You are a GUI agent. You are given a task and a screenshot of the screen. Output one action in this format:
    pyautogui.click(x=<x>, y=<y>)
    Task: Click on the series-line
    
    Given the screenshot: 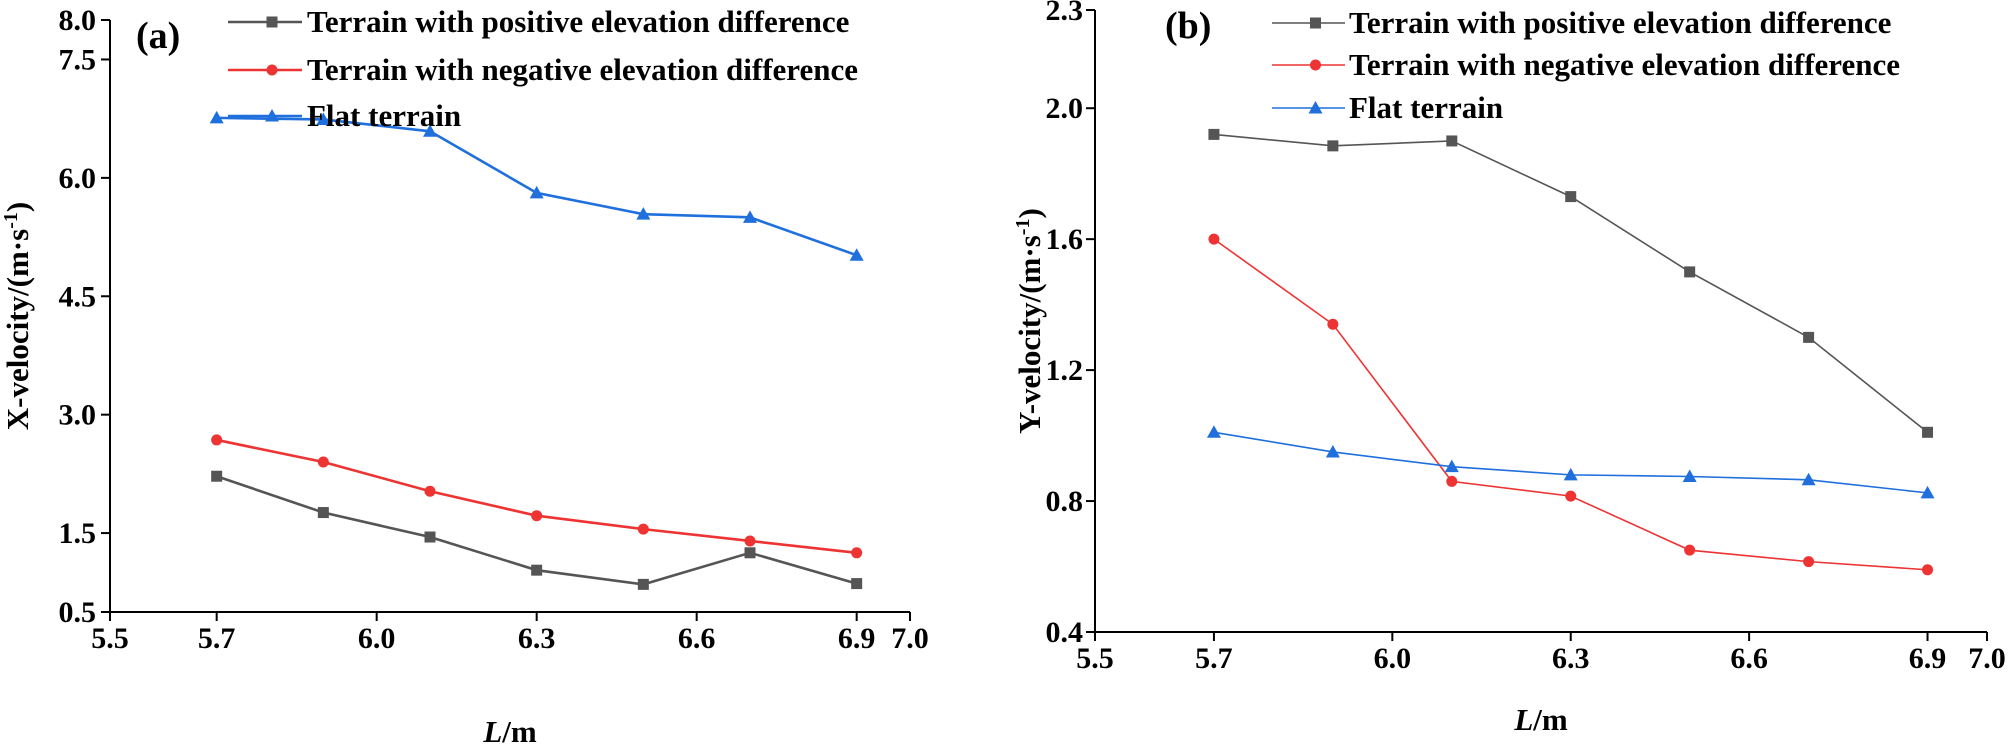 What is the action you would take?
    pyautogui.click(x=536, y=496)
    